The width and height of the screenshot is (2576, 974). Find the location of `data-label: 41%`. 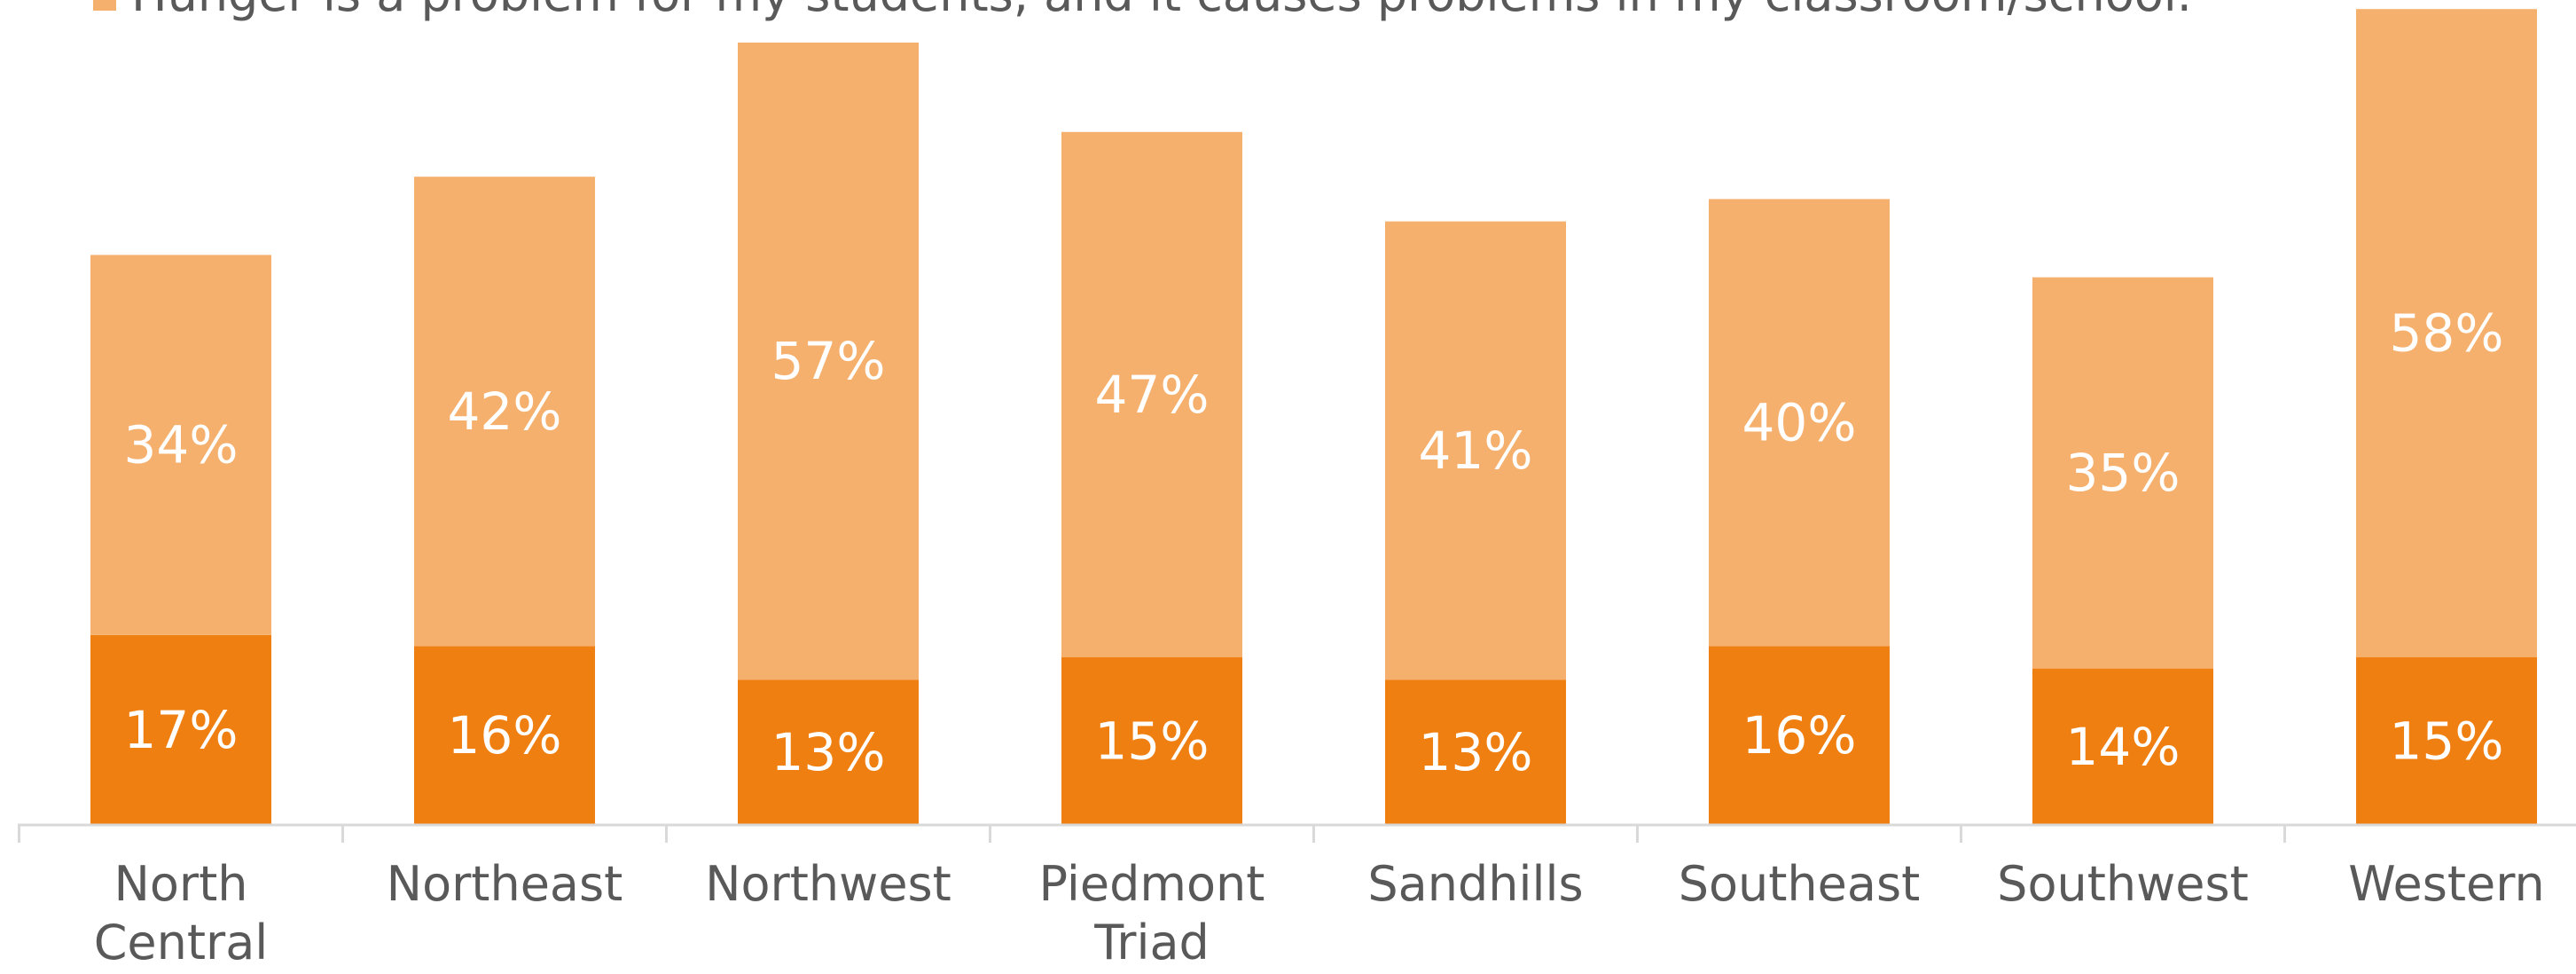

data-label: 41% is located at coordinates (1476, 450).